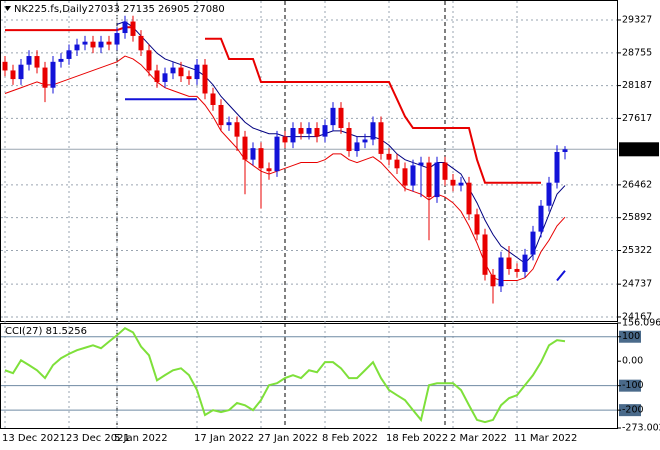 This screenshot has height=450, width=660. What do you see at coordinates (7, 8) in the screenshot?
I see `menu-arrow` at bounding box center [7, 8].